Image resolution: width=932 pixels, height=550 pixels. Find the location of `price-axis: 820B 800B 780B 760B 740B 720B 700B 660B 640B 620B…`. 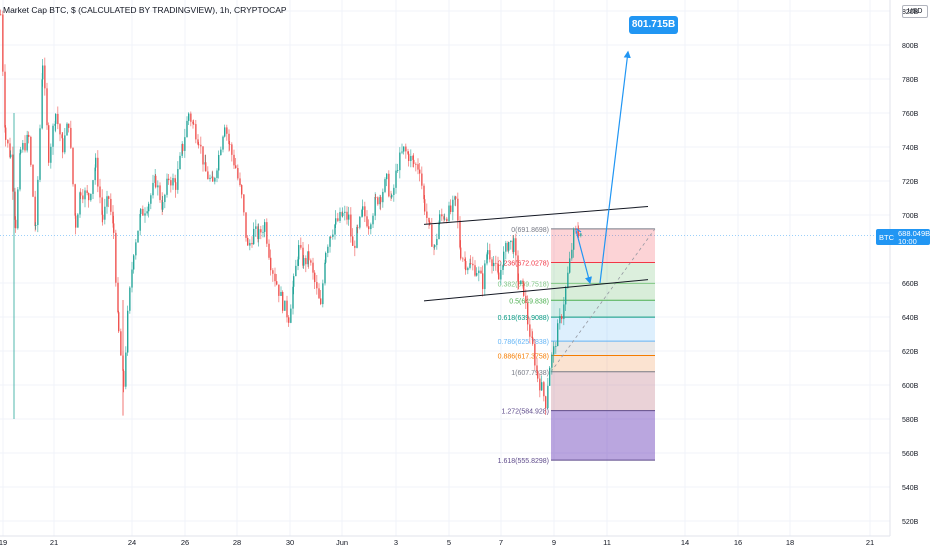

price-axis: 820B 800B 780B 760B 740B 720B 700B 660B 640B 620B… is located at coordinates (910, 267).